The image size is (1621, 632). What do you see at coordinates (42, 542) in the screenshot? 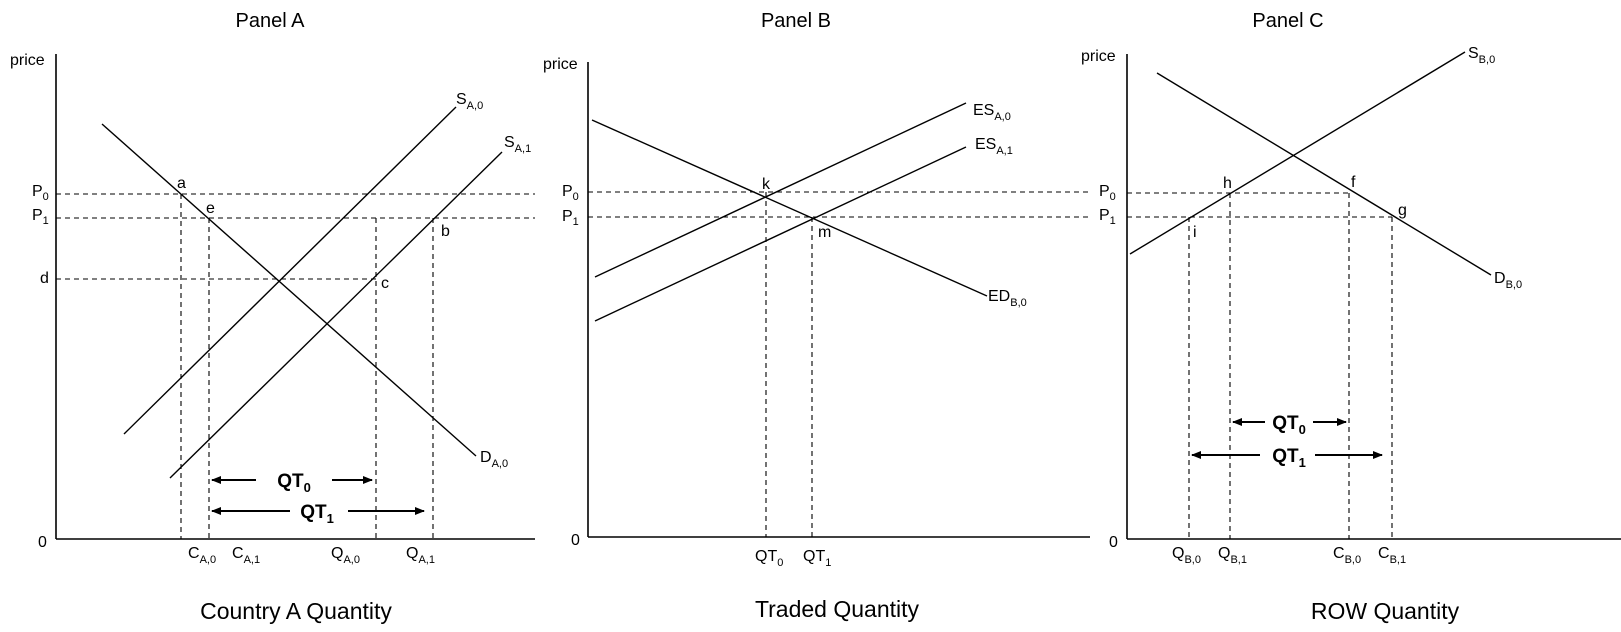
I see `panel-a-origin: 0` at bounding box center [42, 542].